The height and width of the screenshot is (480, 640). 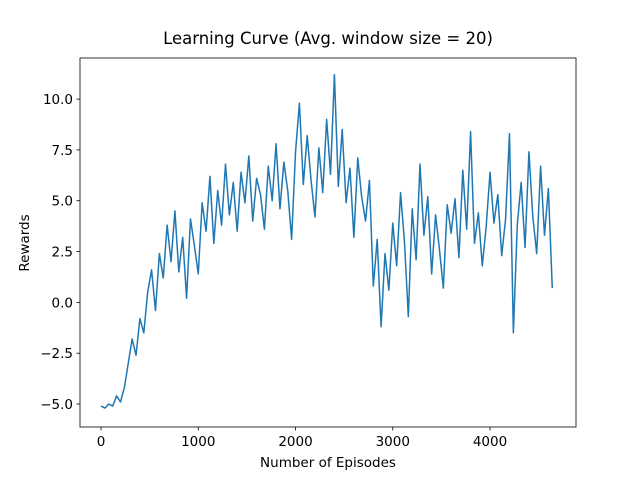 What do you see at coordinates (62, 253) in the screenshot?
I see `y-tick-label: 2.5` at bounding box center [62, 253].